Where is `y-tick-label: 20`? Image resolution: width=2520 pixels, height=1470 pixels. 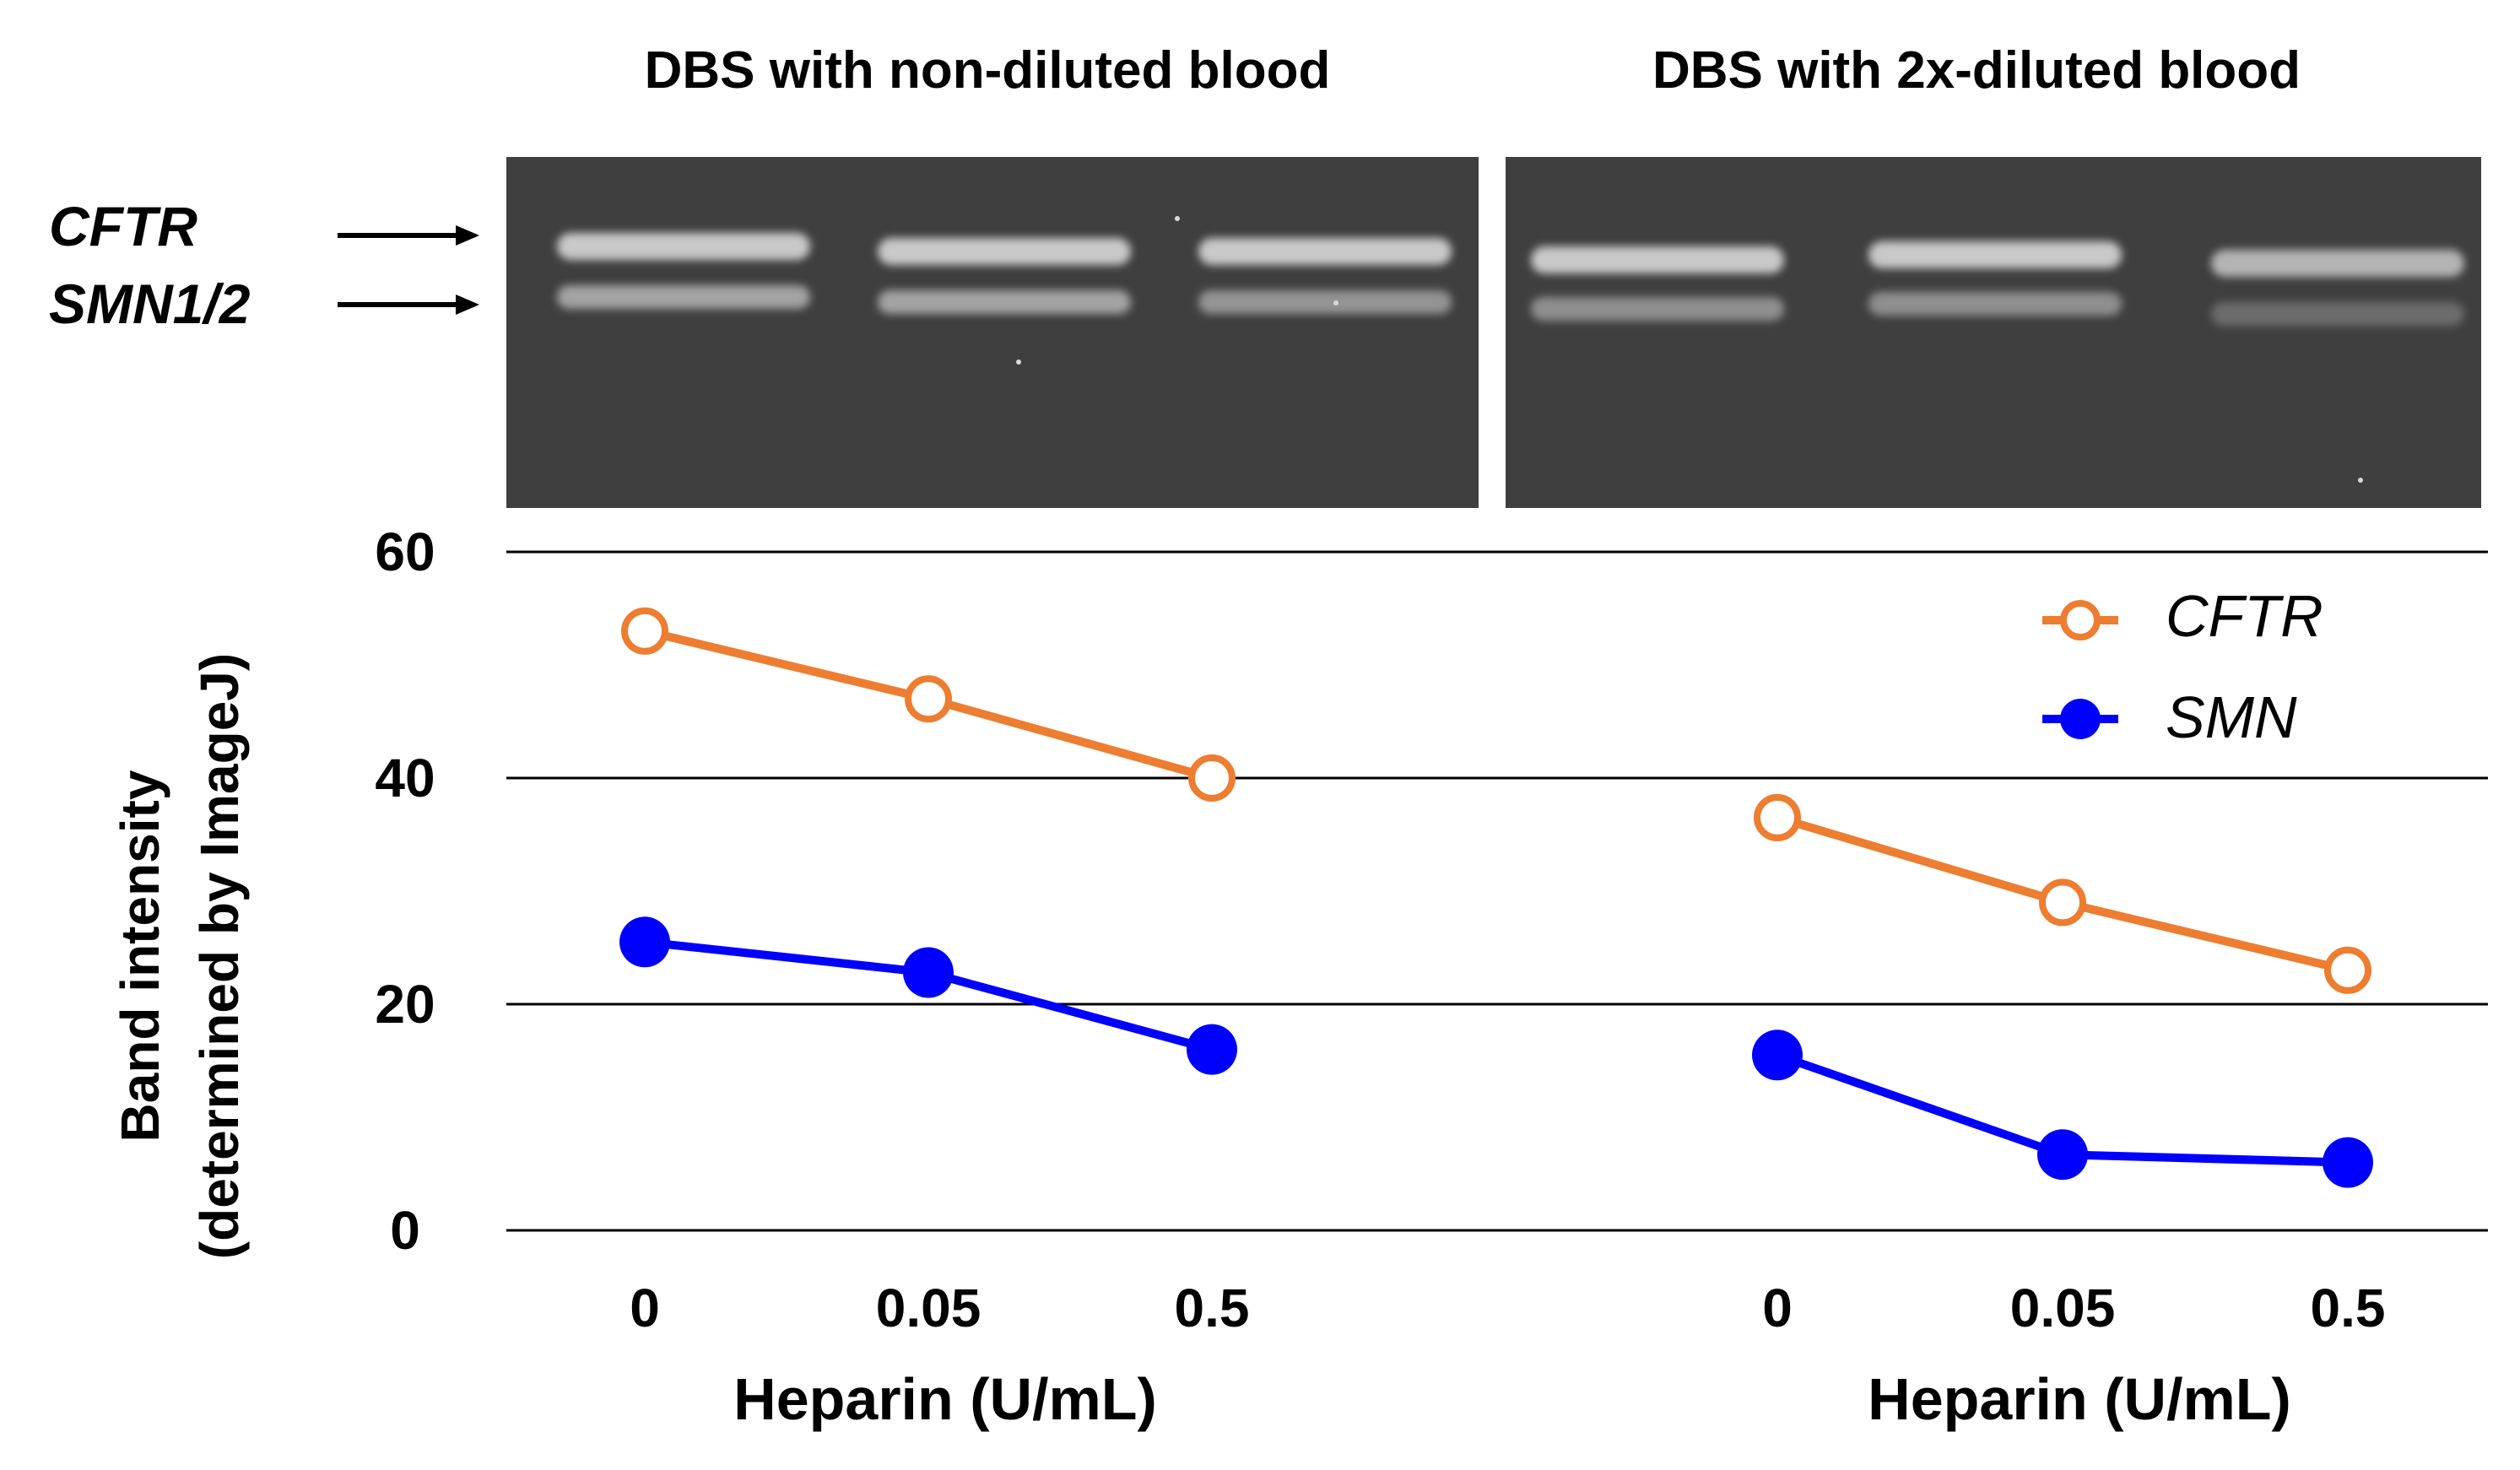 y-tick-label: 20 is located at coordinates (405, 1005).